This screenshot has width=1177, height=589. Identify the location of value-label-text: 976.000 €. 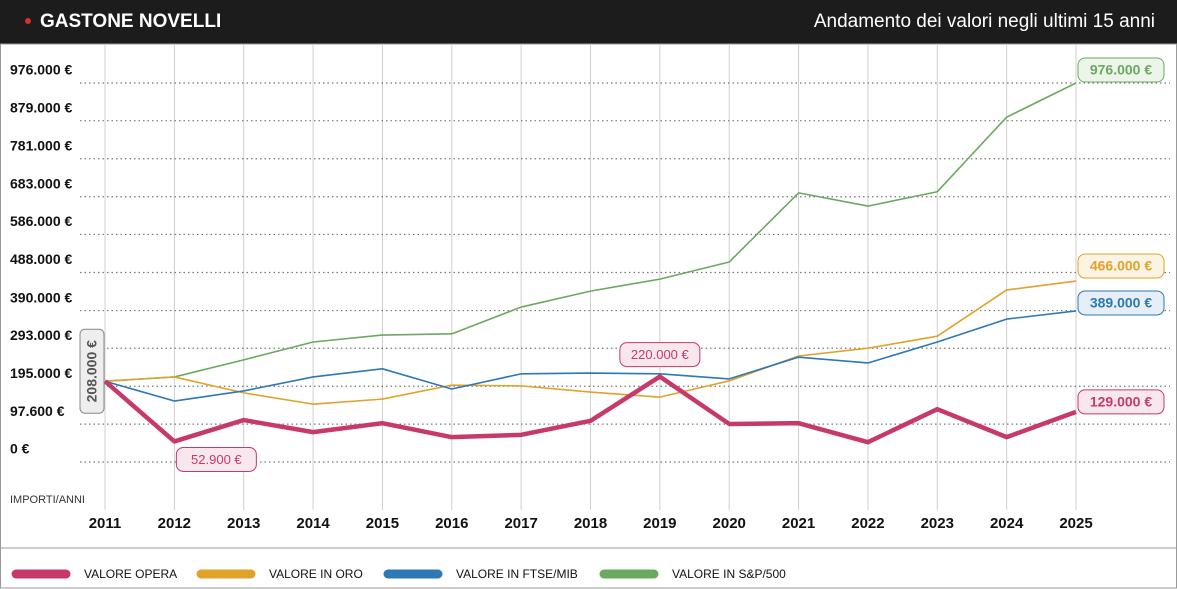
(1121, 70).